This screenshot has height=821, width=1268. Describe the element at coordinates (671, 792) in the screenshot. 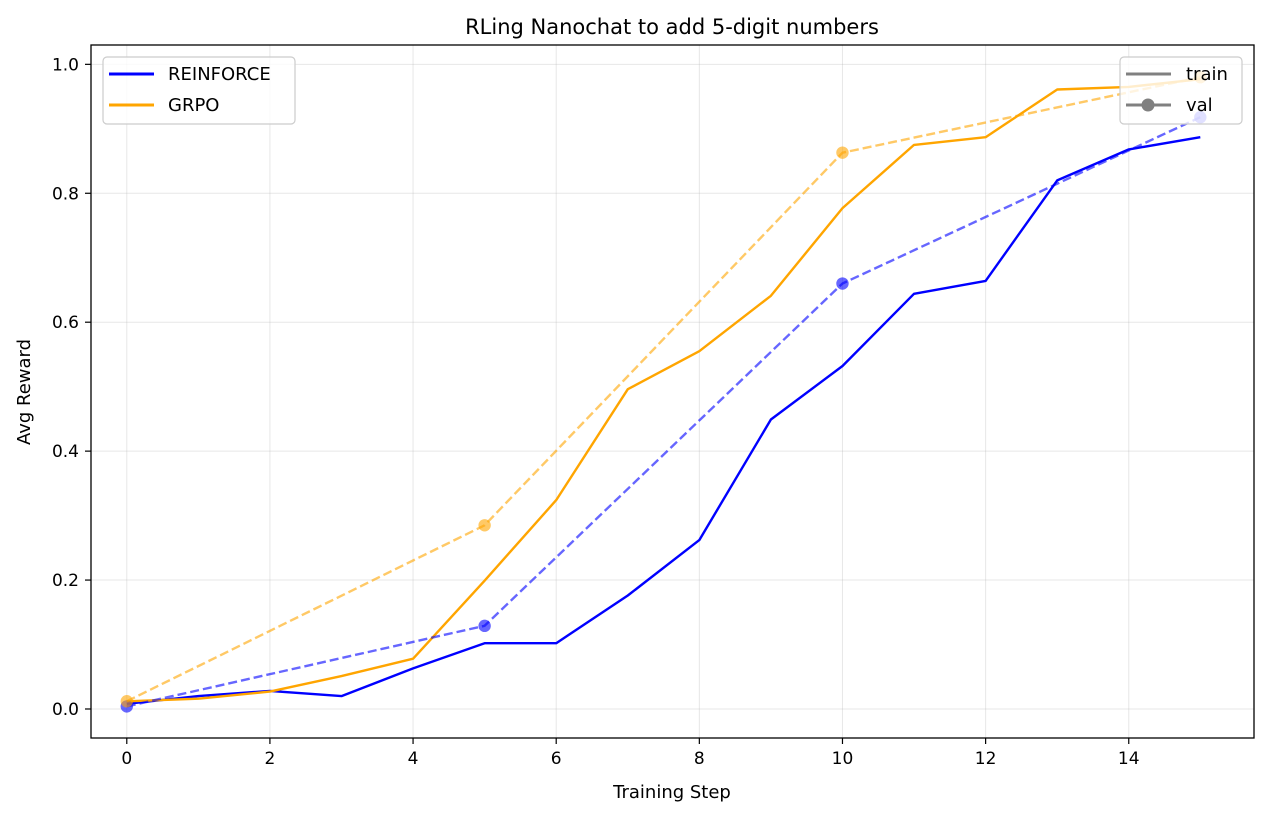

I see `x-axis-label: Training Step` at that location.